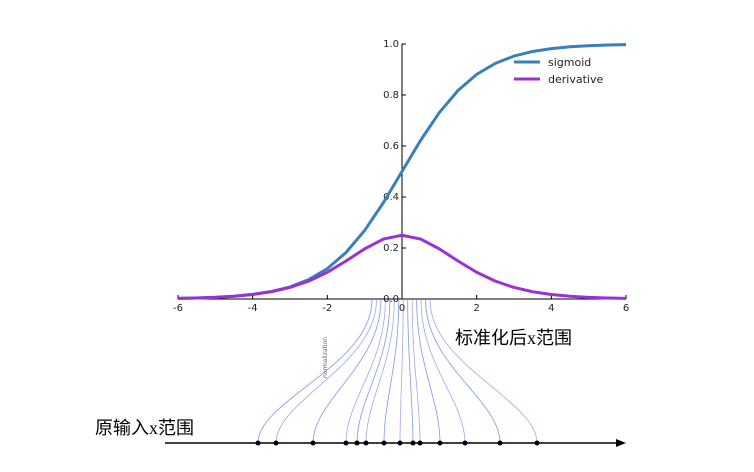 The height and width of the screenshot is (472, 754). I want to click on arrow-head, so click(621, 443).